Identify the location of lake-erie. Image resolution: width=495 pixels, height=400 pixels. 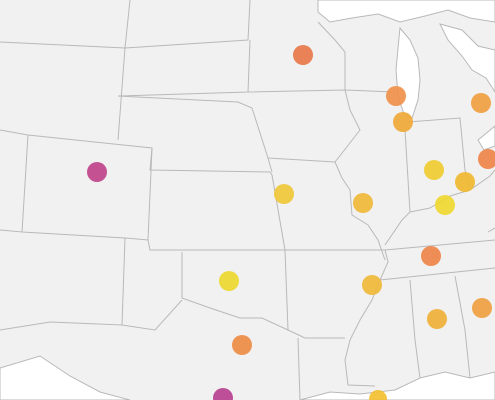
(486, 138).